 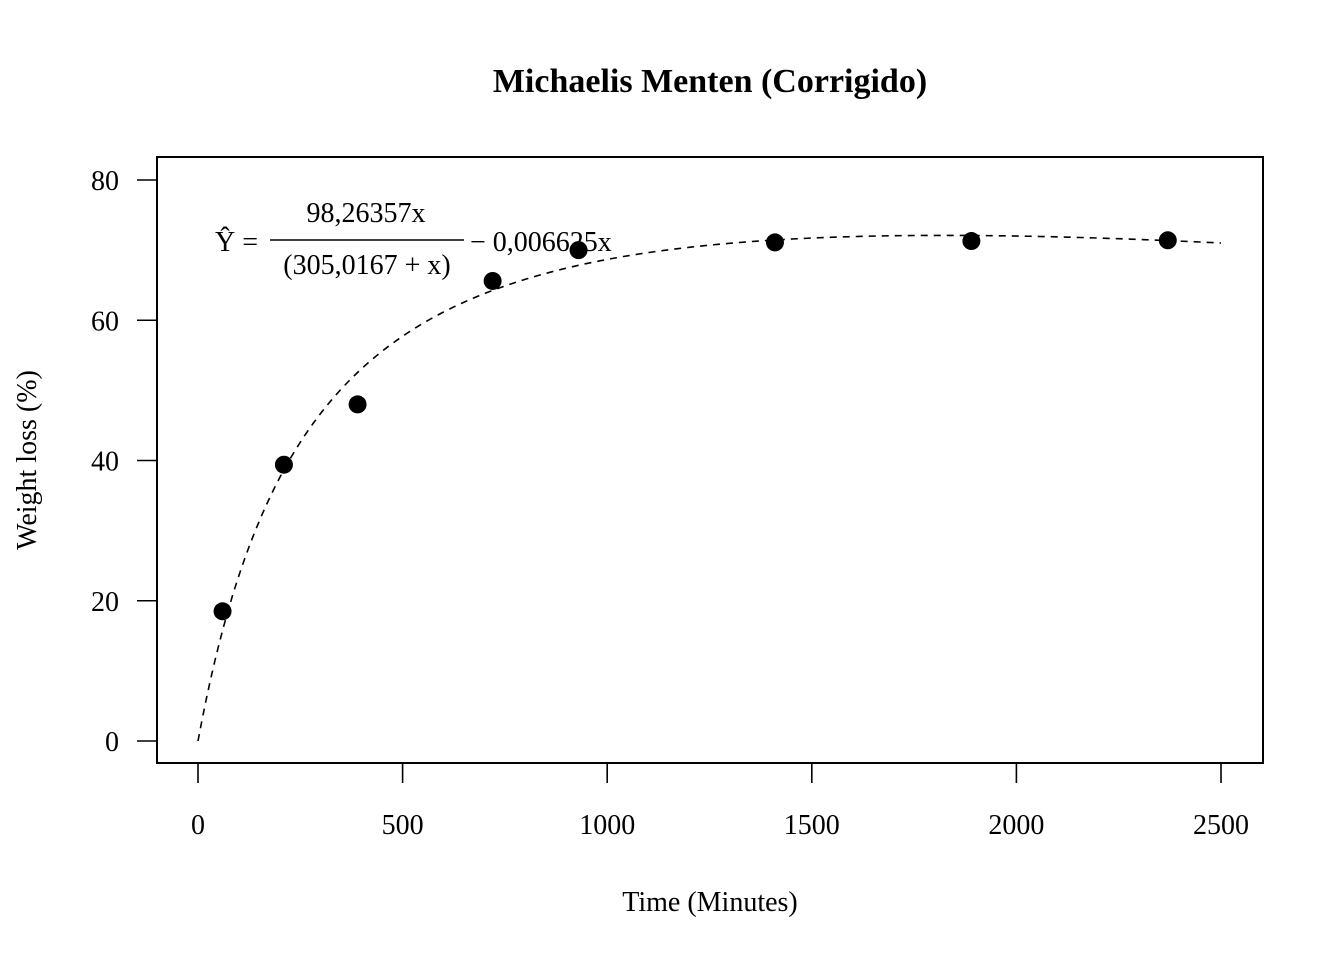 What do you see at coordinates (366, 265) in the screenshot?
I see `equation-denominator: (305,0167 + x)` at bounding box center [366, 265].